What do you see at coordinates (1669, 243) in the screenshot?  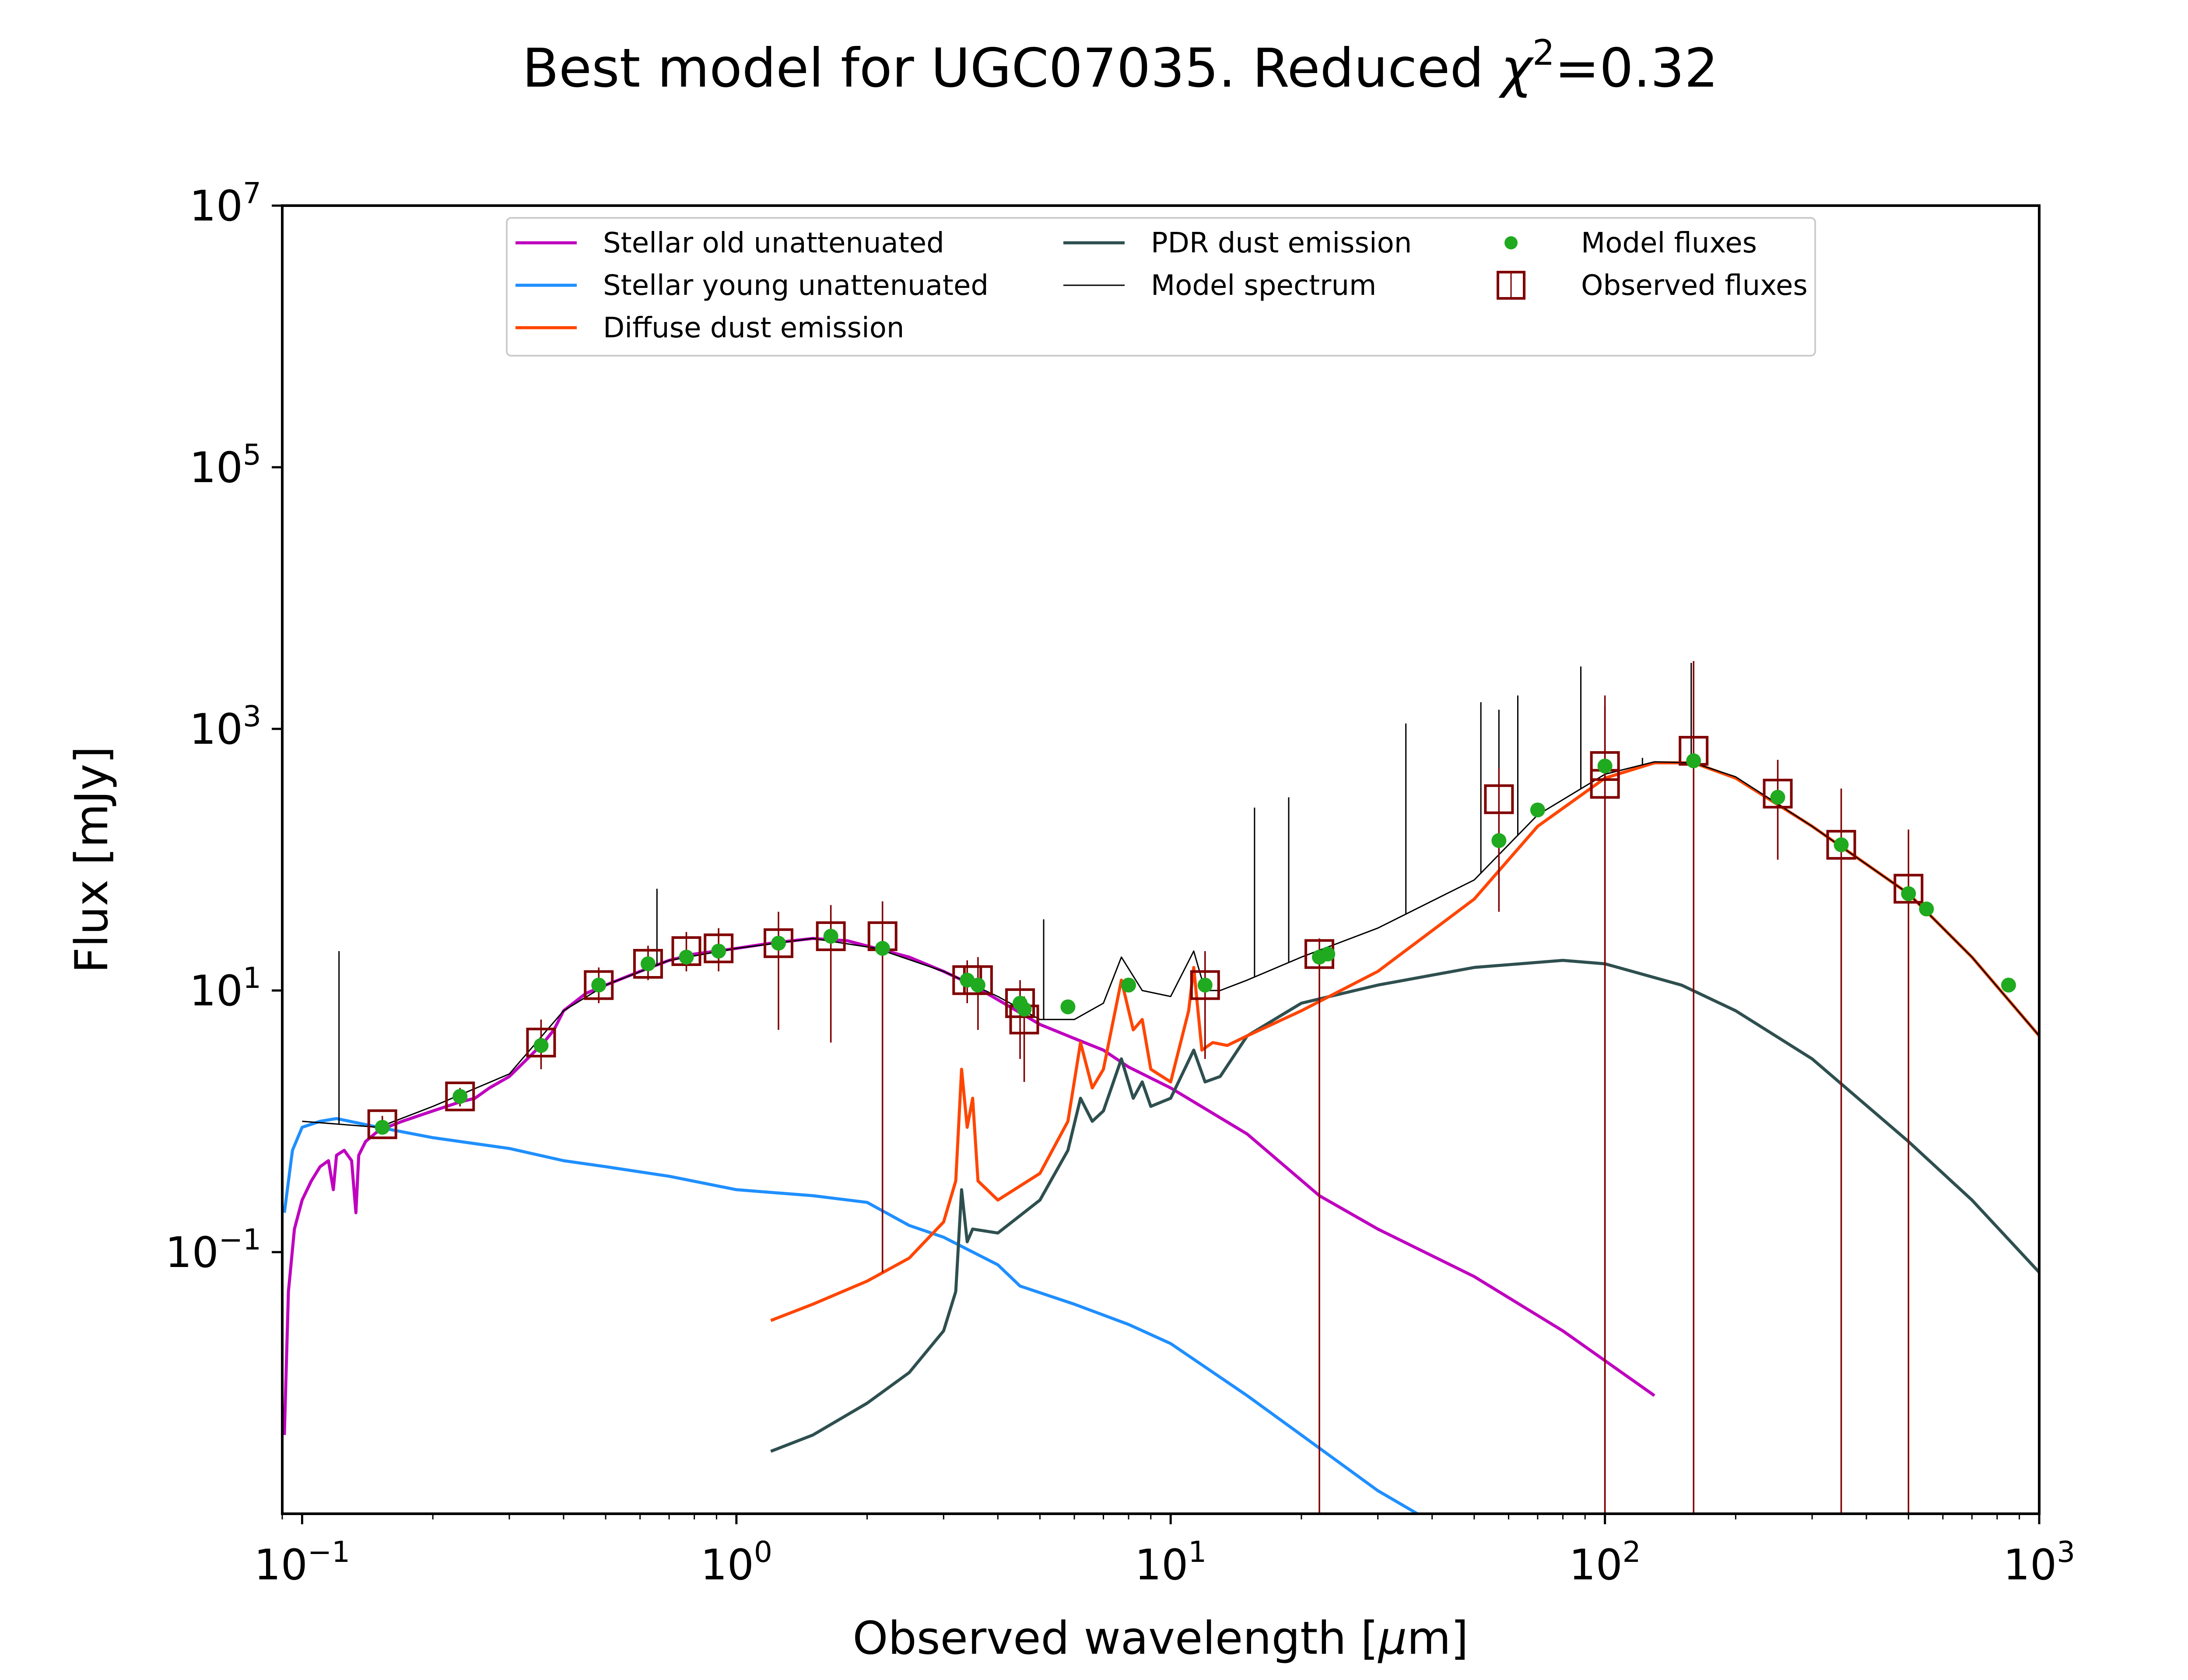 I see `legend-label-model-fluxes: Model fluxes` at bounding box center [1669, 243].